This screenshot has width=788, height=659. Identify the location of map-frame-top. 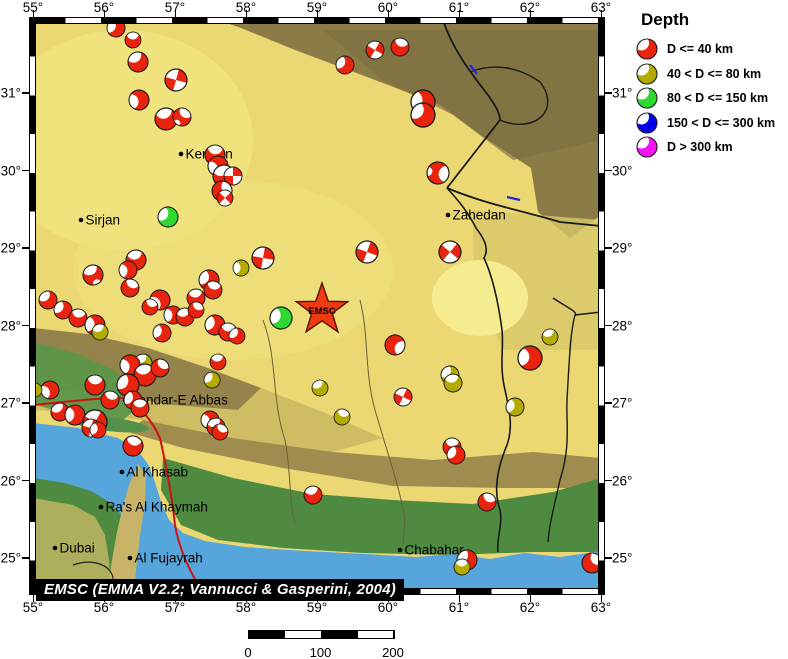
(317, 20).